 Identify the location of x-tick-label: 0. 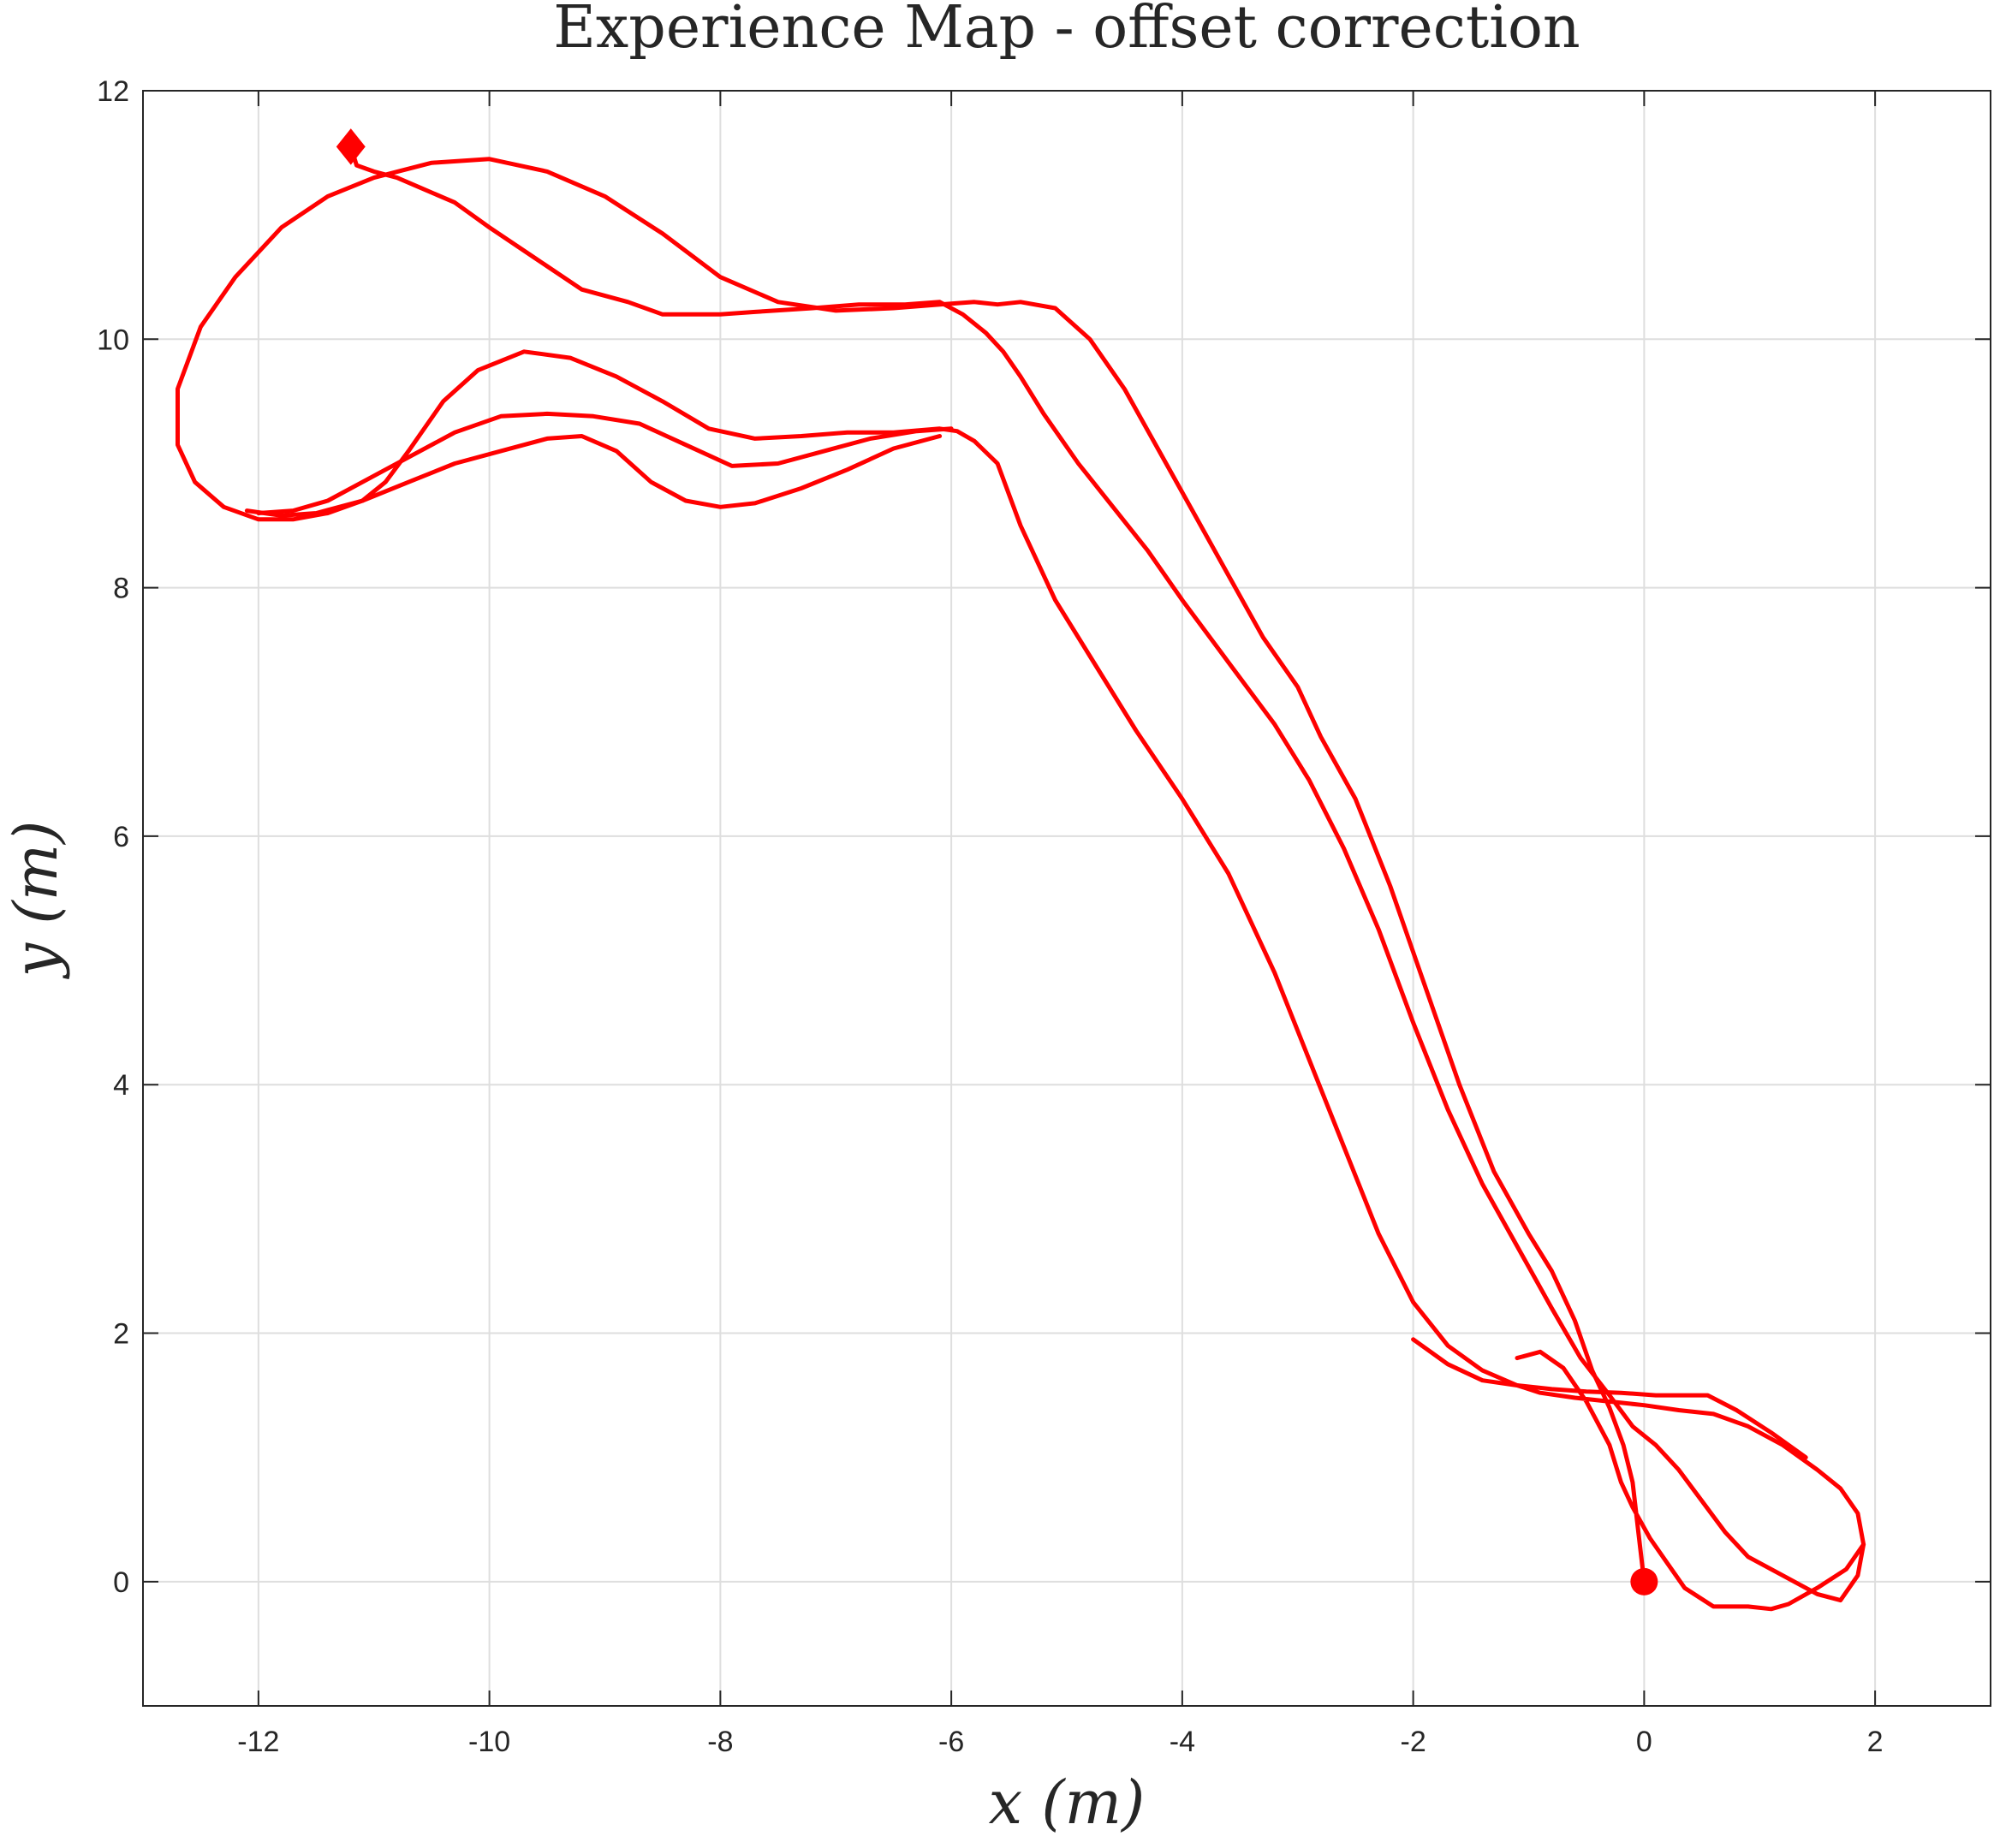
(1644, 1742).